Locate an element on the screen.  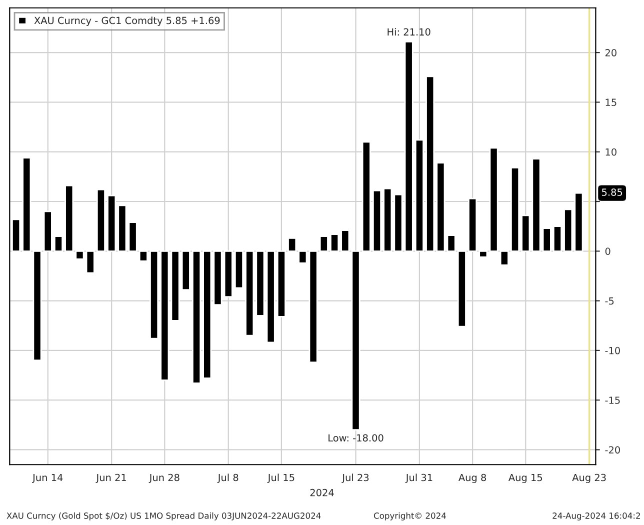
text: XAU Curncy (Gold Spot $/Oz) US 1MO Spread Daily 03JUN2024-22AUG2024 is located at coordinates (163, 516).